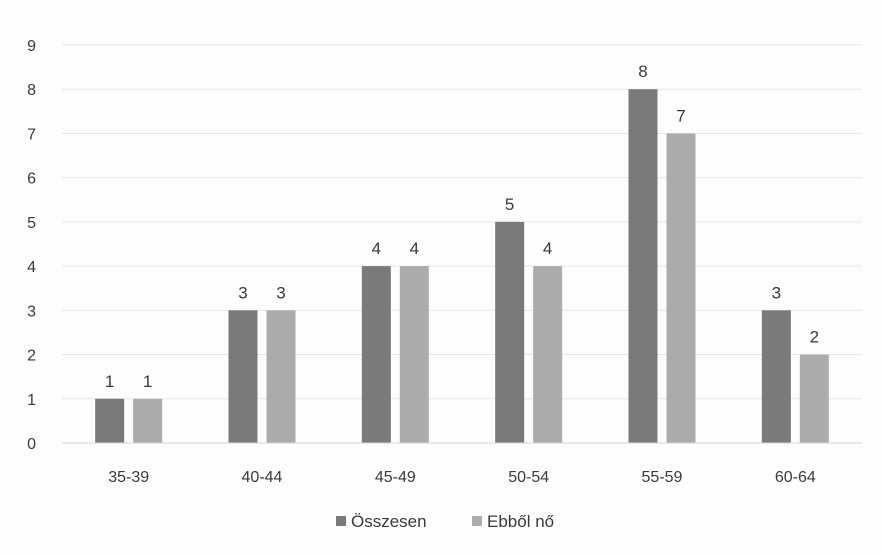 Image resolution: width=883 pixels, height=556 pixels. I want to click on x-tick-label: 55-59, so click(662, 477).